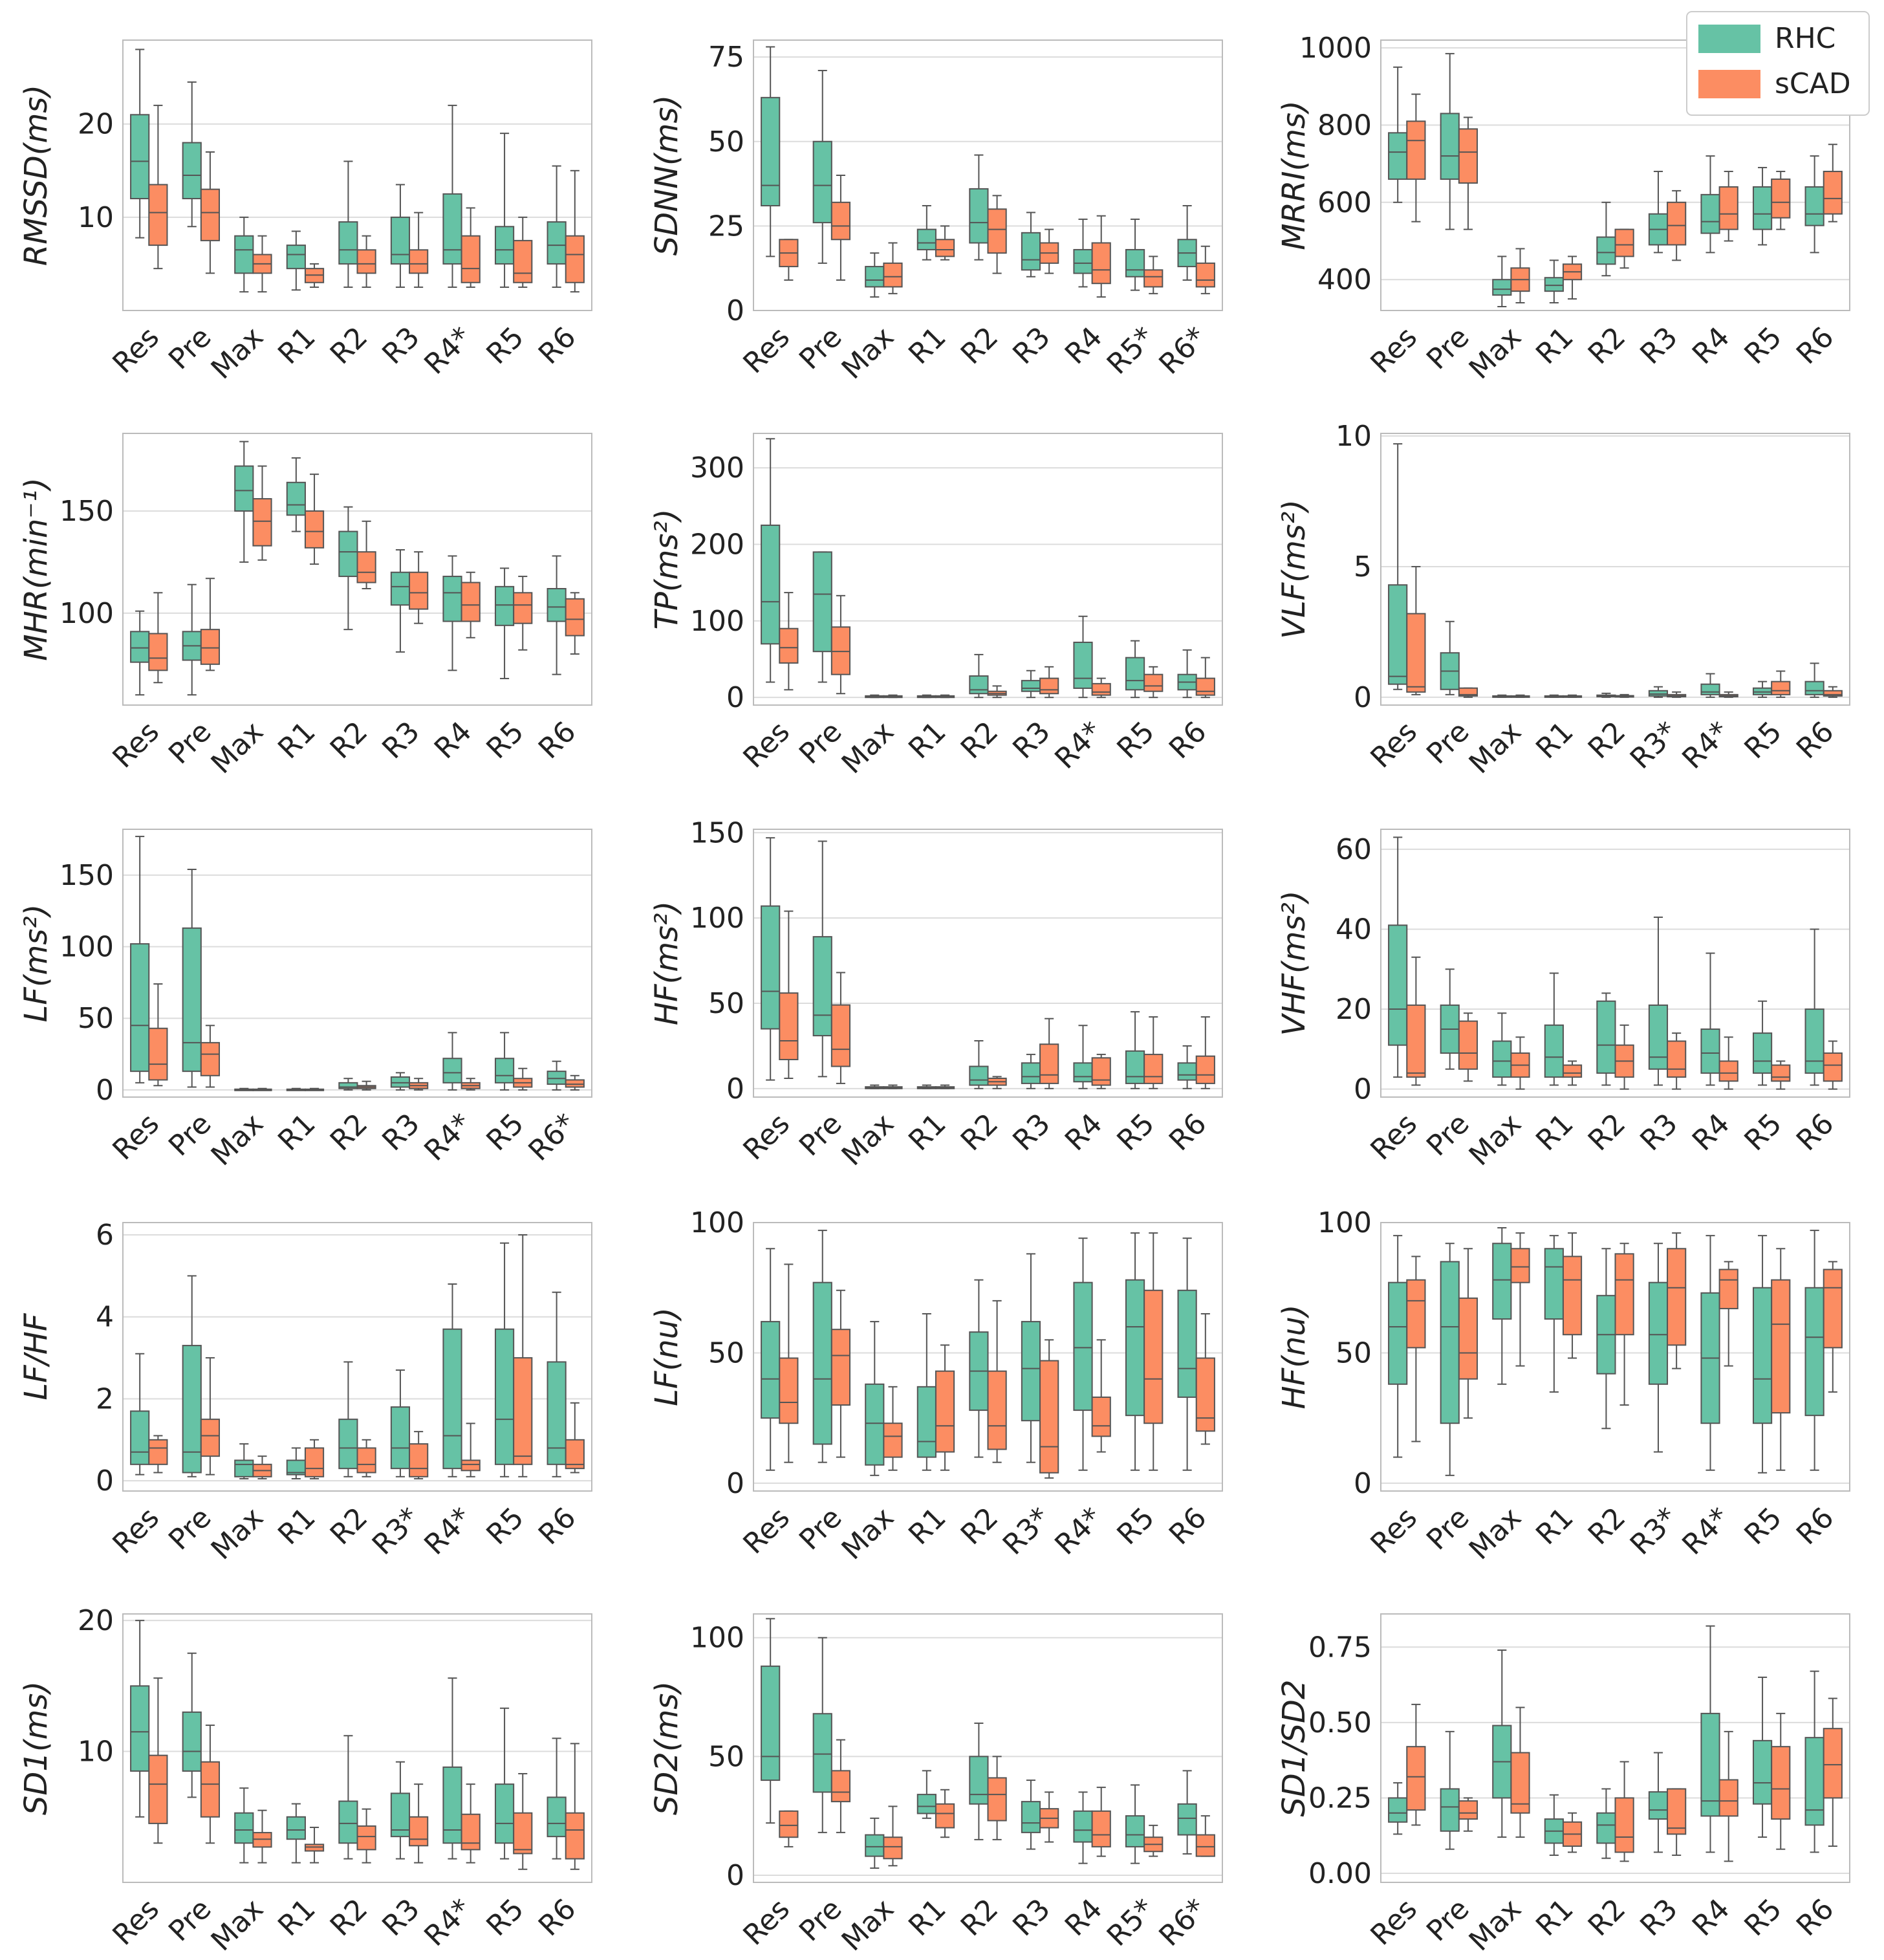 This screenshot has height=1960, width=1884. I want to click on y-tick-label: 0, so click(735, 310).